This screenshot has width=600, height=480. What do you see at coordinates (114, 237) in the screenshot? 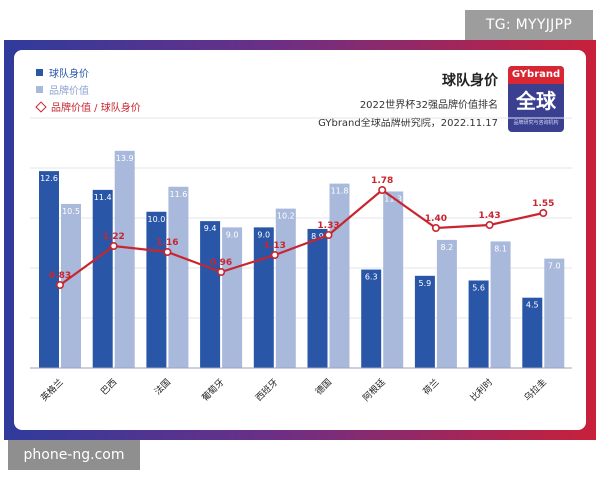
I see `ratio-value-label: 1.22` at bounding box center [114, 237].